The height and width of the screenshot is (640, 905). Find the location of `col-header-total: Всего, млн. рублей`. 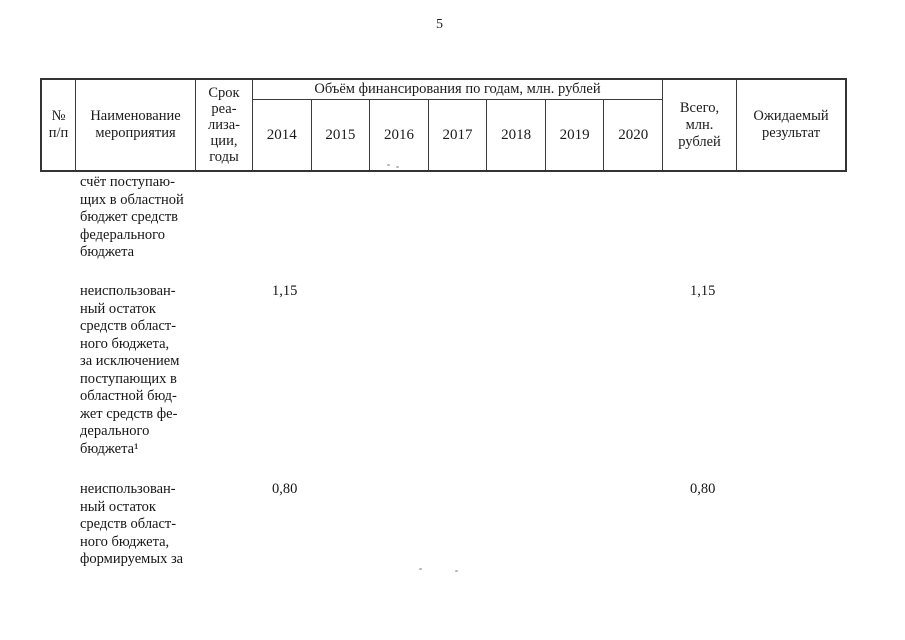

col-header-total: Всего, млн. рублей is located at coordinates (700, 125).